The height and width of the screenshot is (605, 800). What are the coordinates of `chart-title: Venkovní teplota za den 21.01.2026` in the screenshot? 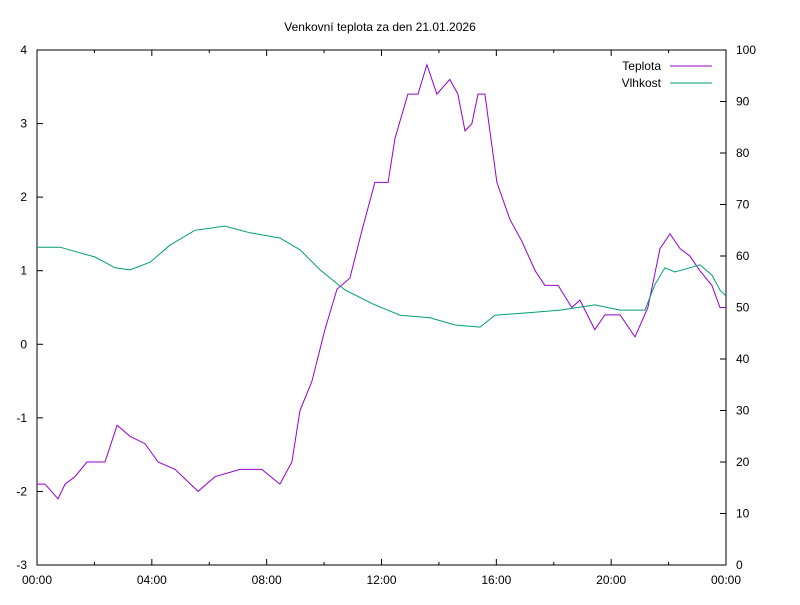 It's located at (380, 27).